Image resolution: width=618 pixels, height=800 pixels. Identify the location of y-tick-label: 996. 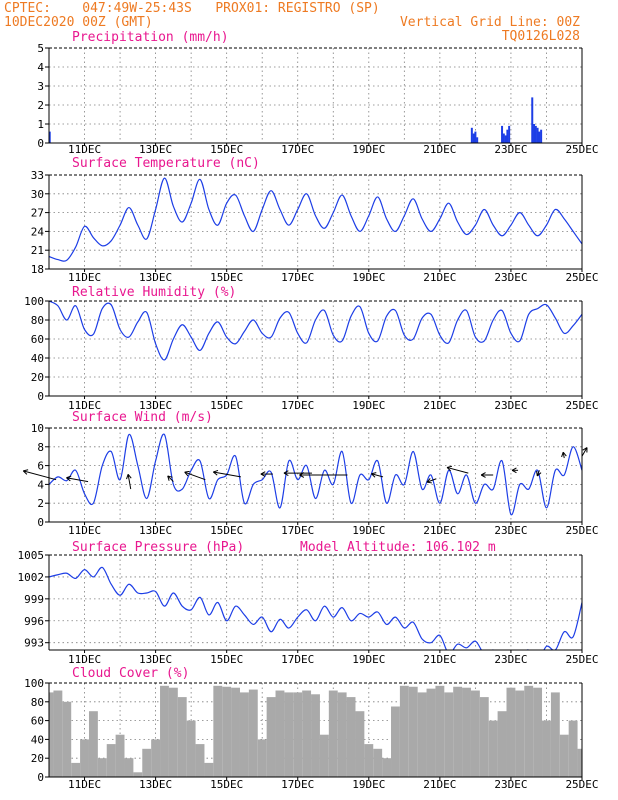
(34, 621).